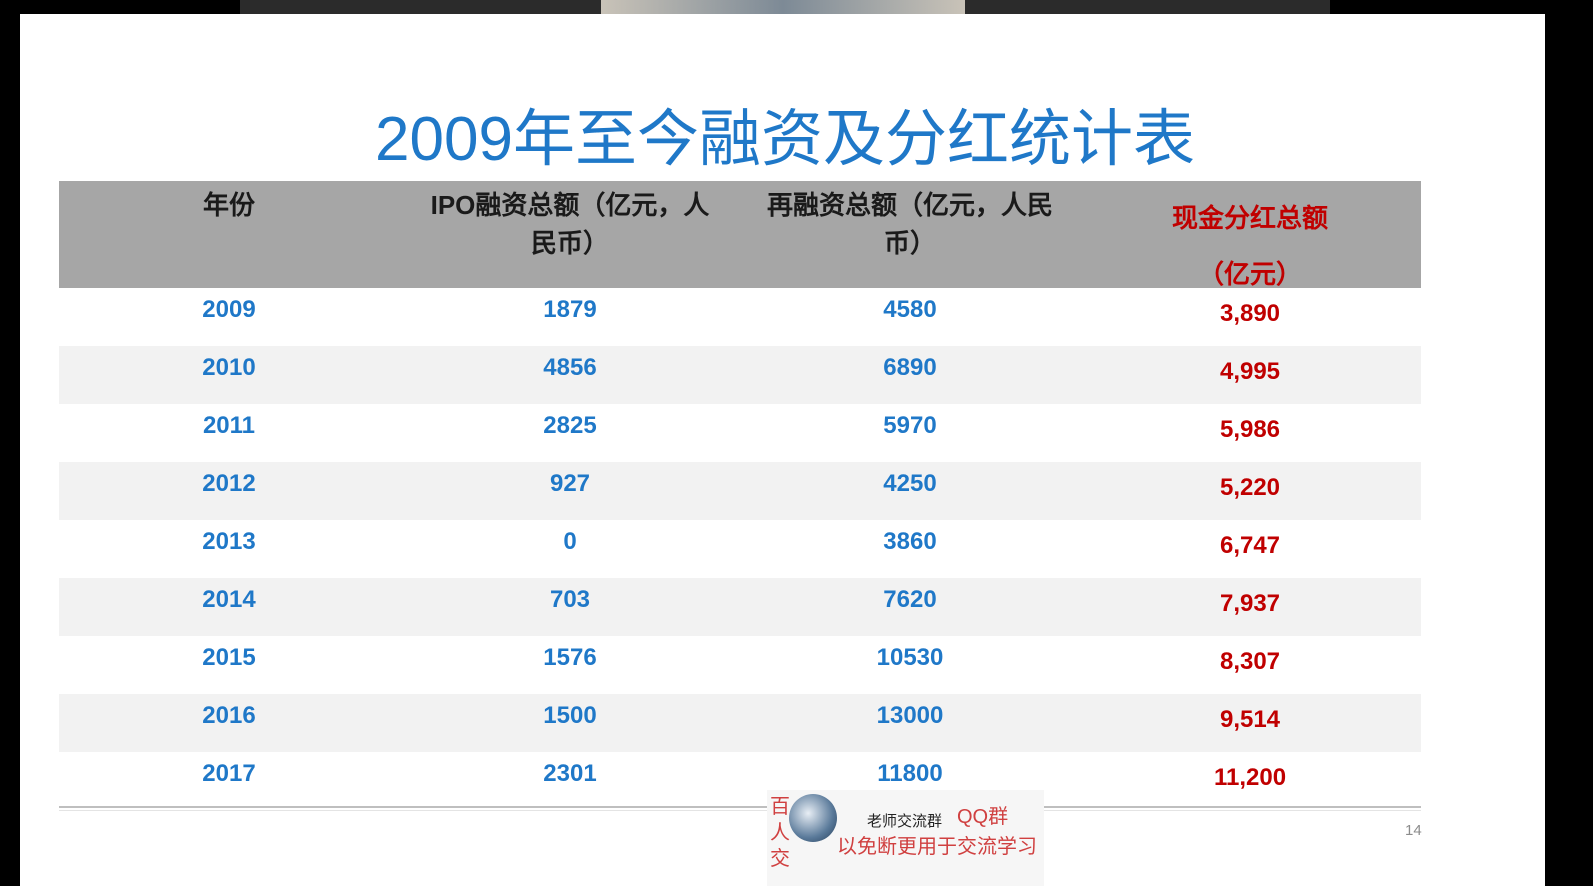 This screenshot has height=886, width=1593. What do you see at coordinates (1250, 719) in the screenshot?
I see `table-cell: 9,514` at bounding box center [1250, 719].